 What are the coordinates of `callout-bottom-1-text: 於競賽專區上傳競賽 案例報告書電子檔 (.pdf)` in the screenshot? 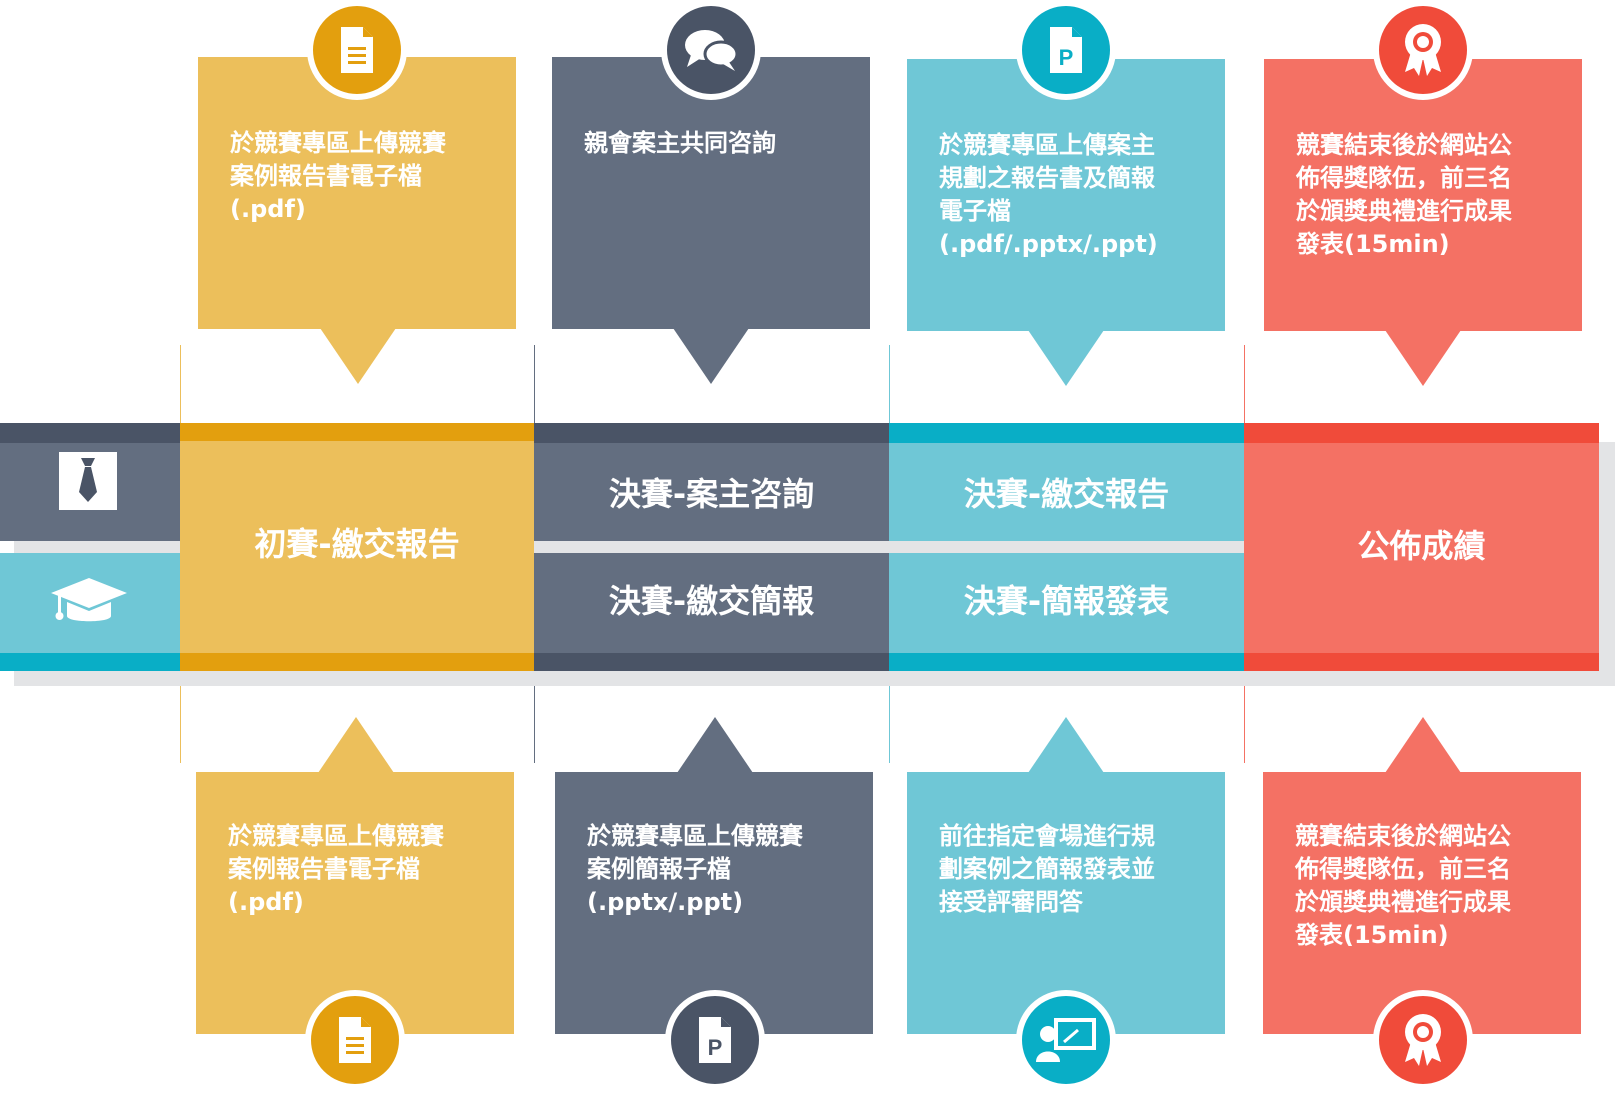 It's located at (336, 869).